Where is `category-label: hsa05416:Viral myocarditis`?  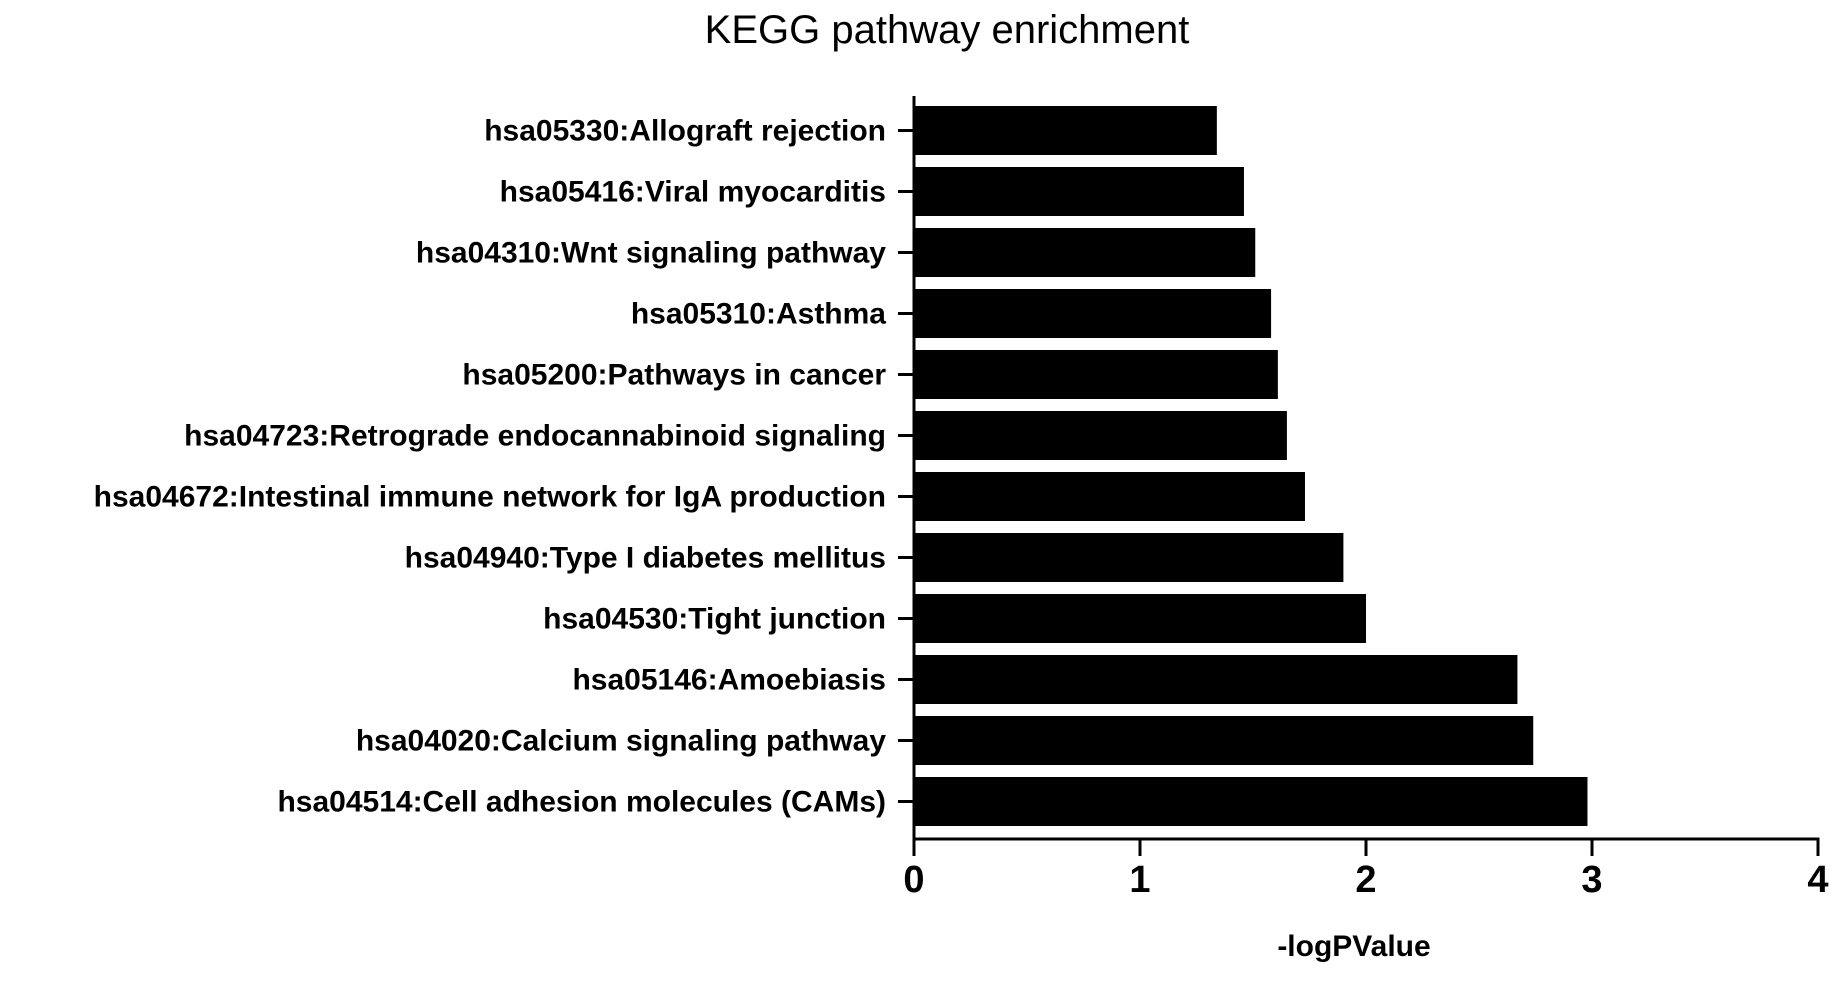
category-label: hsa05416:Viral myocarditis is located at coordinates (693, 192).